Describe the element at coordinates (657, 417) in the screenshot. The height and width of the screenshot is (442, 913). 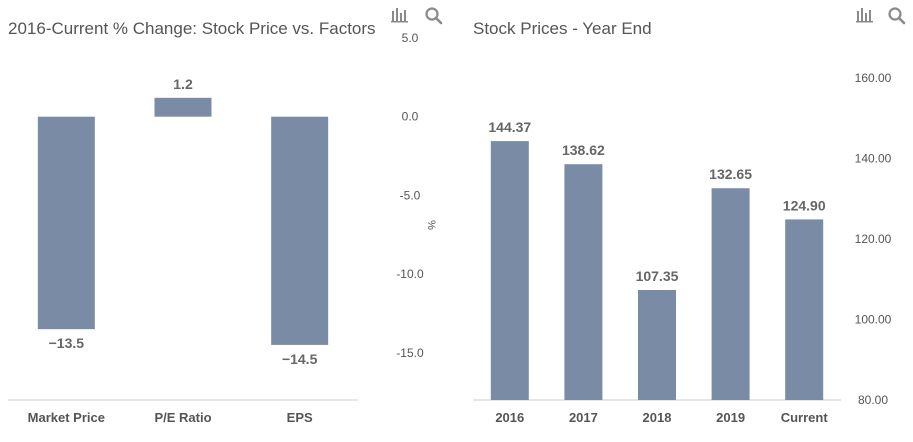
I see `category-label: 2018` at that location.